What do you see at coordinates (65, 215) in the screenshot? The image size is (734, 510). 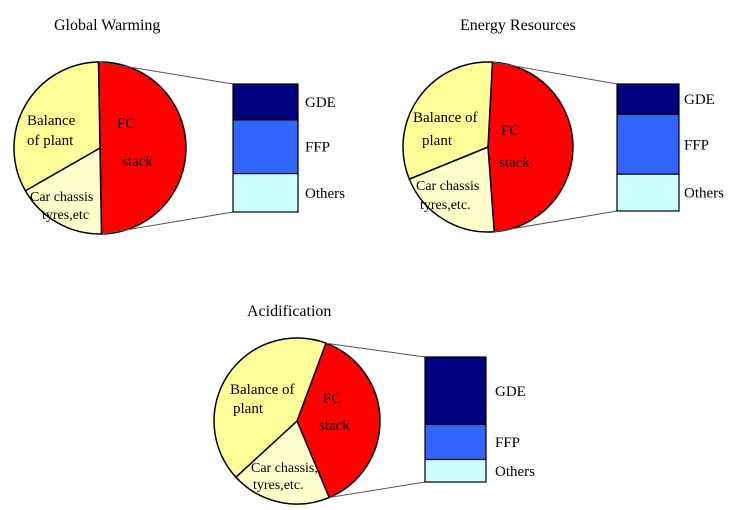 I see `pie-slice-label: tyres,etc` at bounding box center [65, 215].